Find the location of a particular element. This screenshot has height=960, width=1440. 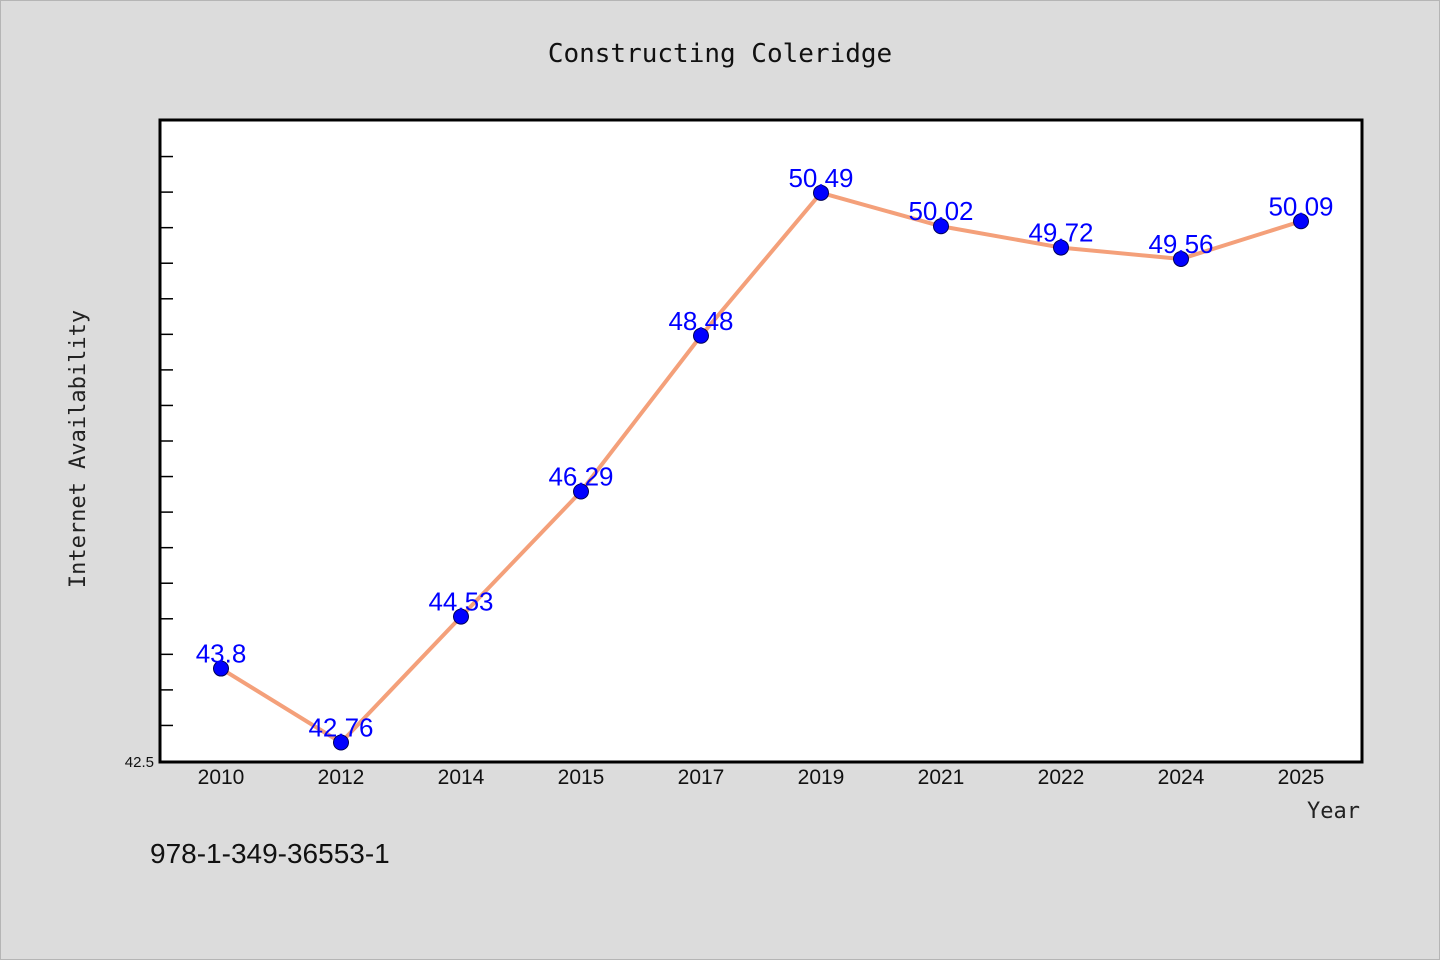

data-label: 49.56 is located at coordinates (1180, 244).